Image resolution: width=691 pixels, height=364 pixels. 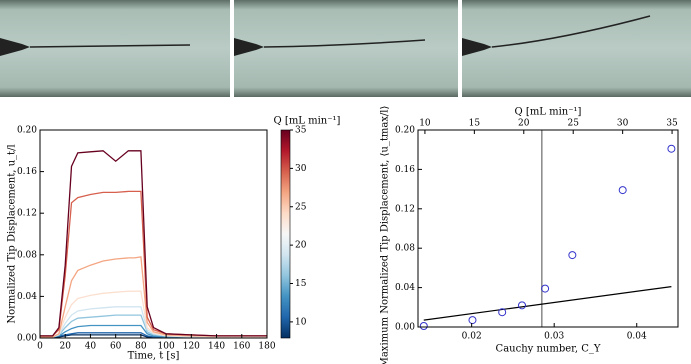 What do you see at coordinates (301, 207) in the screenshot?
I see `colorbar-tick-label: 25` at bounding box center [301, 207].